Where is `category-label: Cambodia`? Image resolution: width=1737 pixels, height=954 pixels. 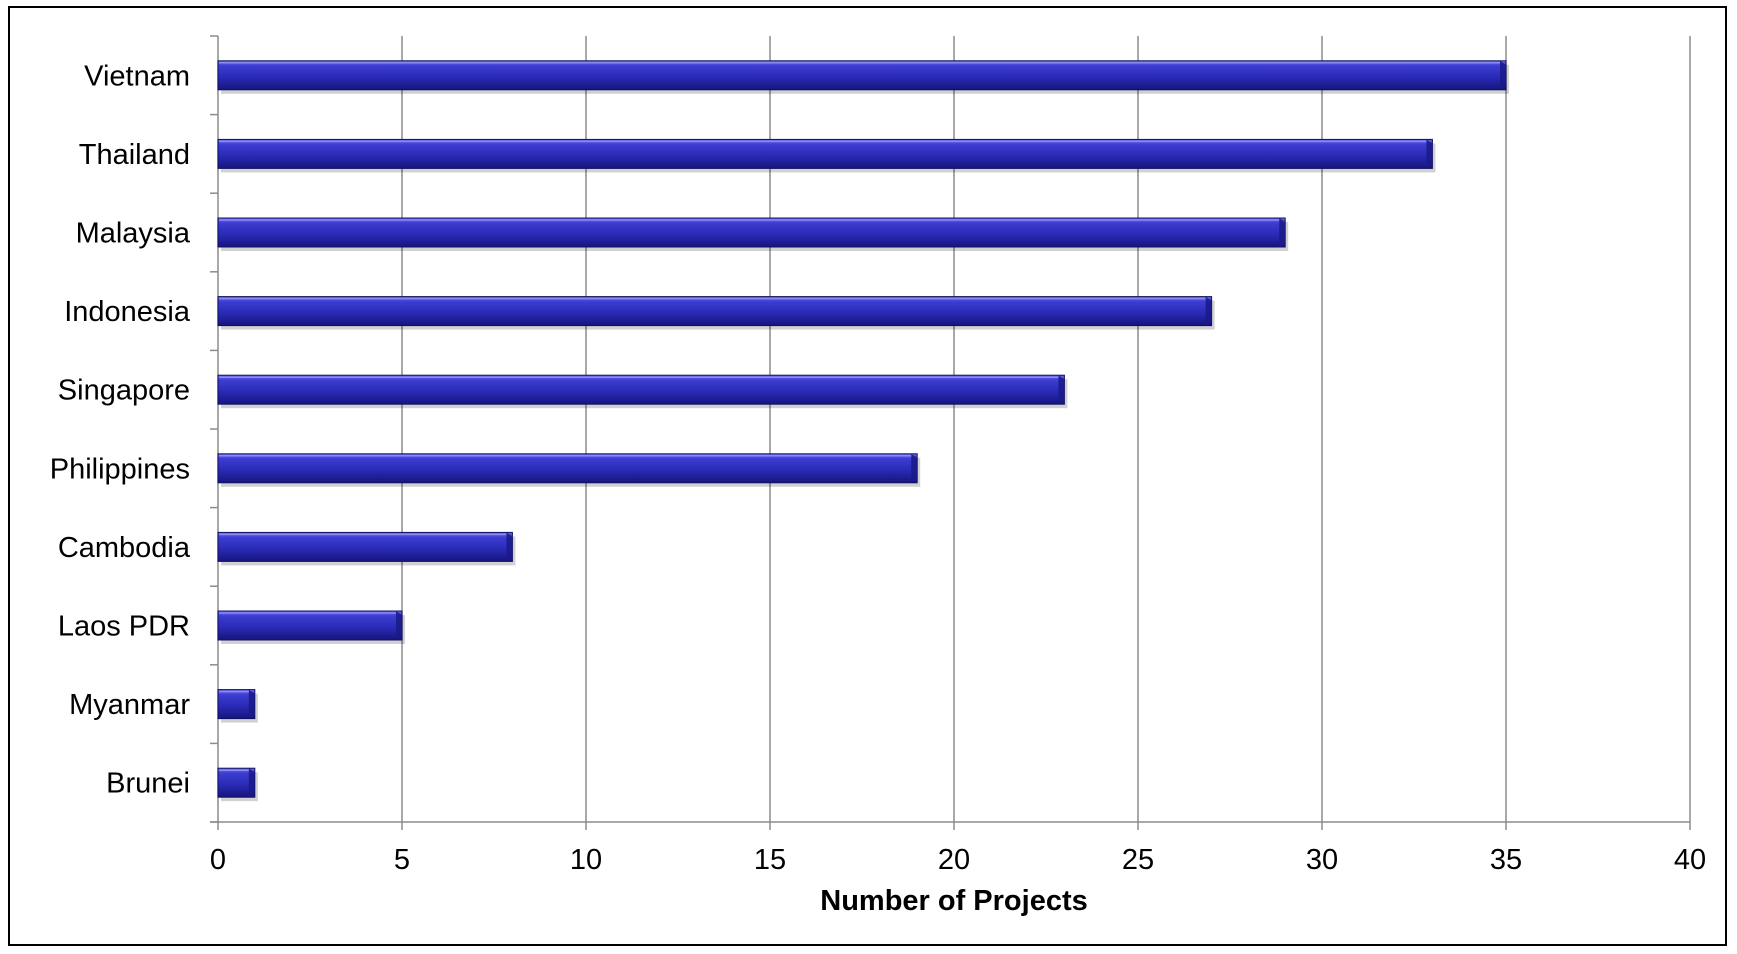 category-label: Cambodia is located at coordinates (124, 548).